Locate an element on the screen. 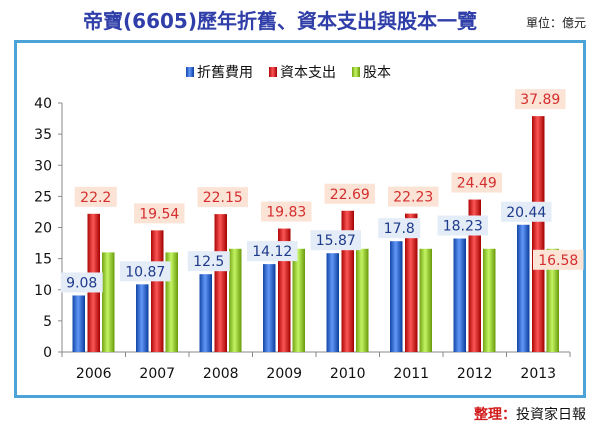  bar-capital-2011 is located at coordinates (425, 300).